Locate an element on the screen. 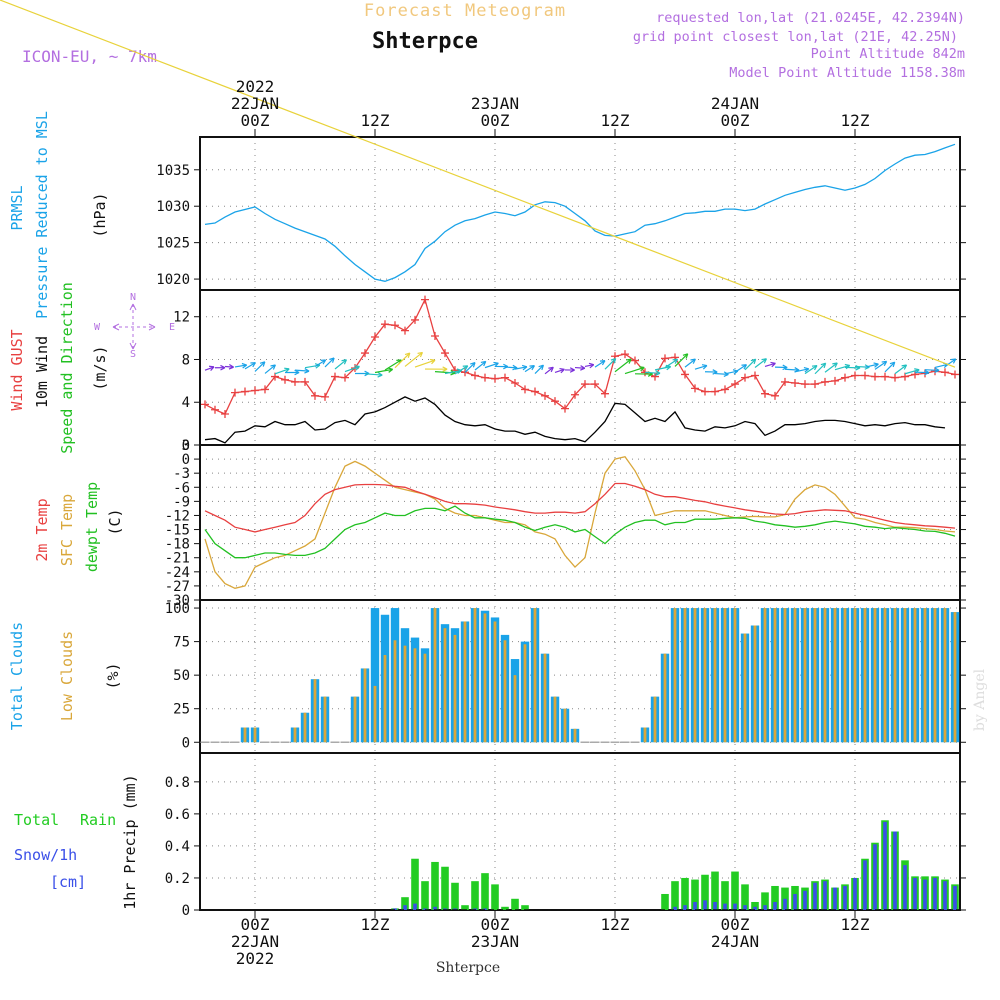  precip-ytick-label: 0.4 is located at coordinates (177, 847).